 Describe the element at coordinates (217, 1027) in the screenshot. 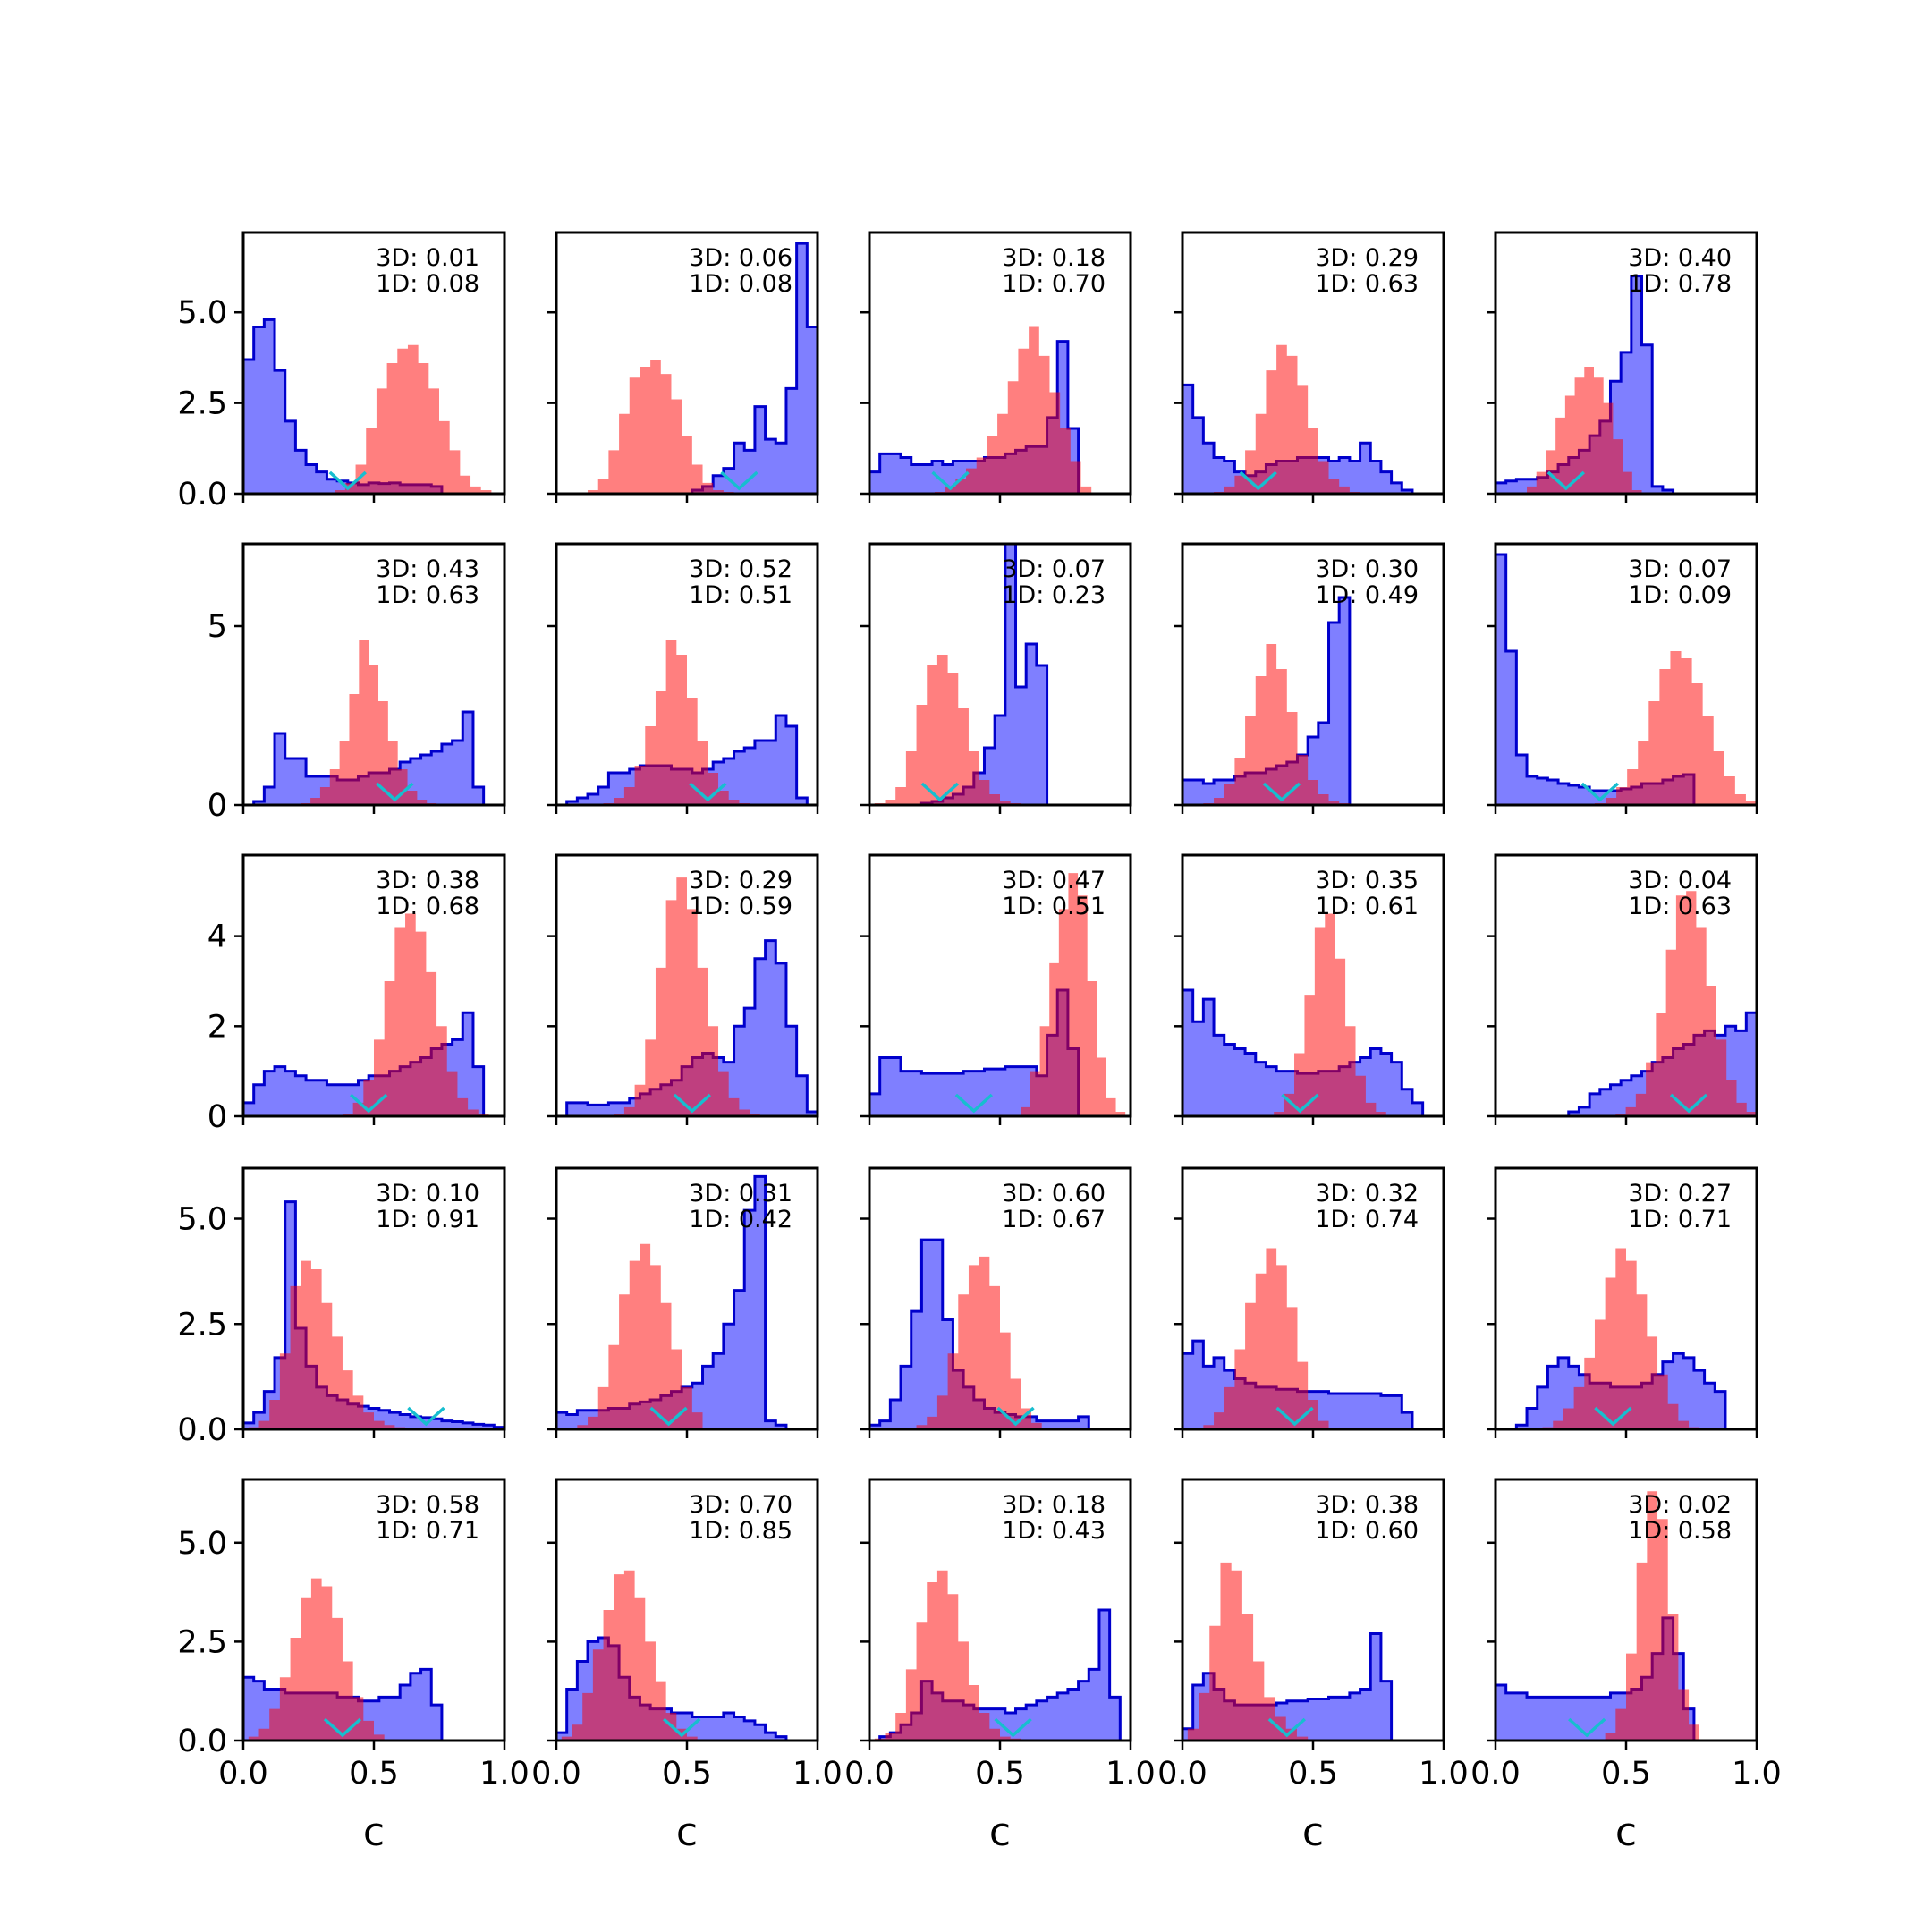

I see `y-tick-label: 2` at that location.